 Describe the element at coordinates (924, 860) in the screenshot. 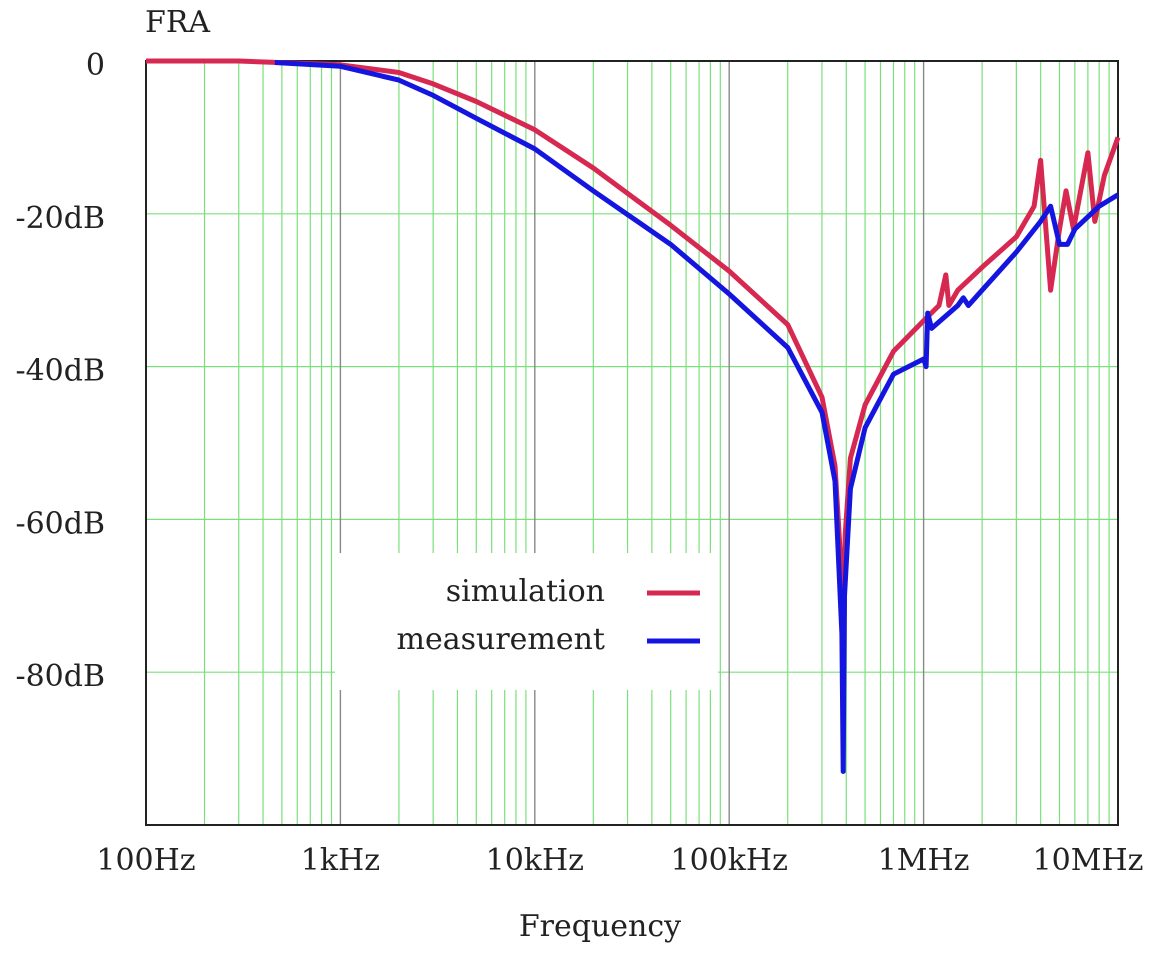

I see `x-tick-label: 1MHz` at that location.